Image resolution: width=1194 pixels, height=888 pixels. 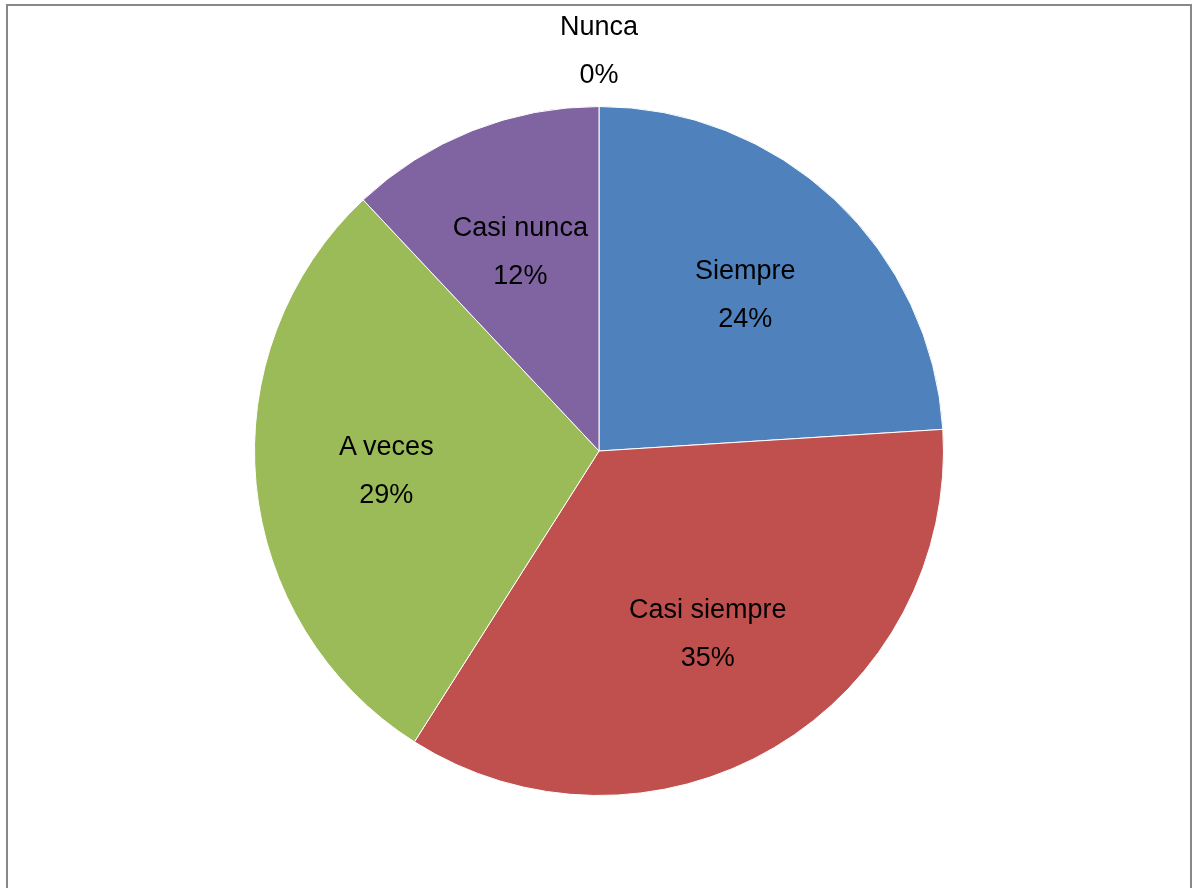 I want to click on category-label: Nunca, so click(x=599, y=25).